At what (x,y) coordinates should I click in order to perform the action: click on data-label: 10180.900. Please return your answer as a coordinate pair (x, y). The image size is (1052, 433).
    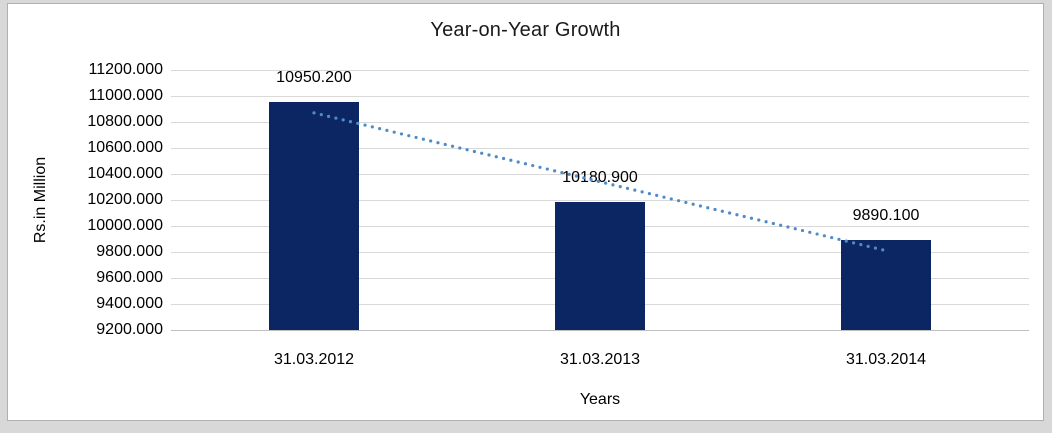
    Looking at the image, I should click on (600, 177).